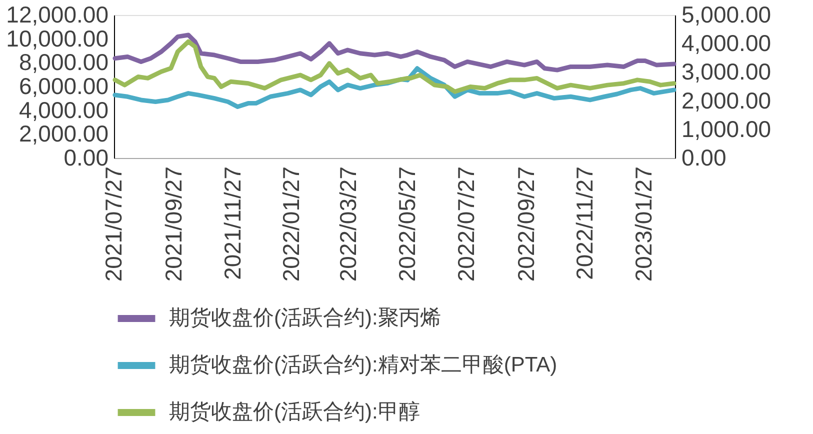 The width and height of the screenshot is (813, 434). What do you see at coordinates (727, 71) in the screenshot?
I see `y2-tick-label: 3,000.00` at bounding box center [727, 71].